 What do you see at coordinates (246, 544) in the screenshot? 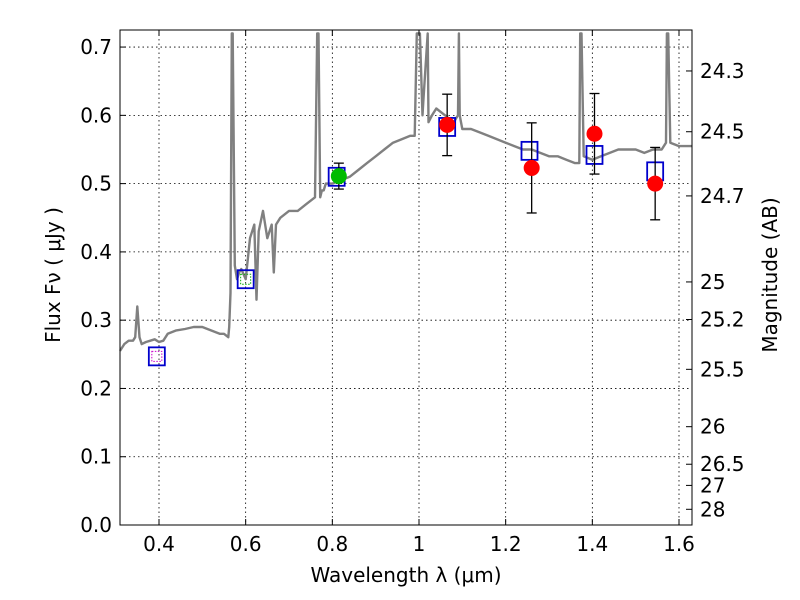
I see `x-tick-label: 0.6` at bounding box center [246, 544].